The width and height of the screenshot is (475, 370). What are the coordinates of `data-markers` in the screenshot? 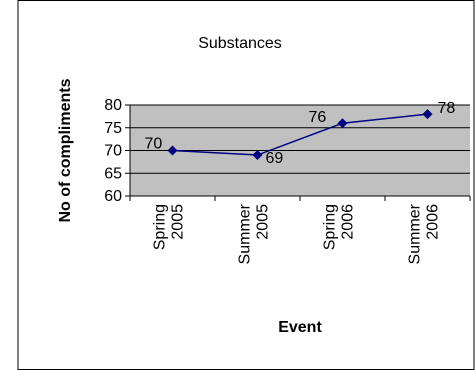 It's located at (300, 135).